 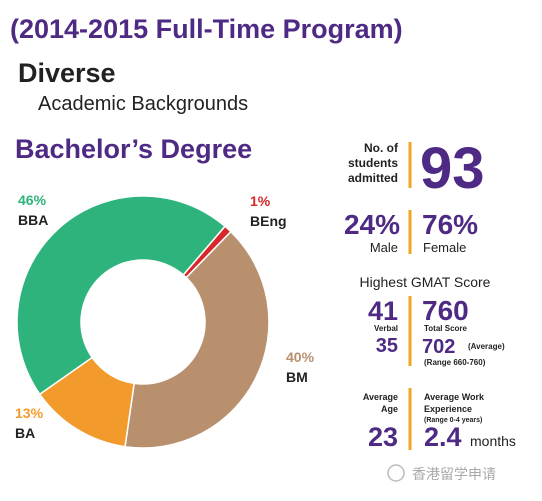 I want to click on page-title: (2014-2015 Full-Time Program), so click(x=206, y=29).